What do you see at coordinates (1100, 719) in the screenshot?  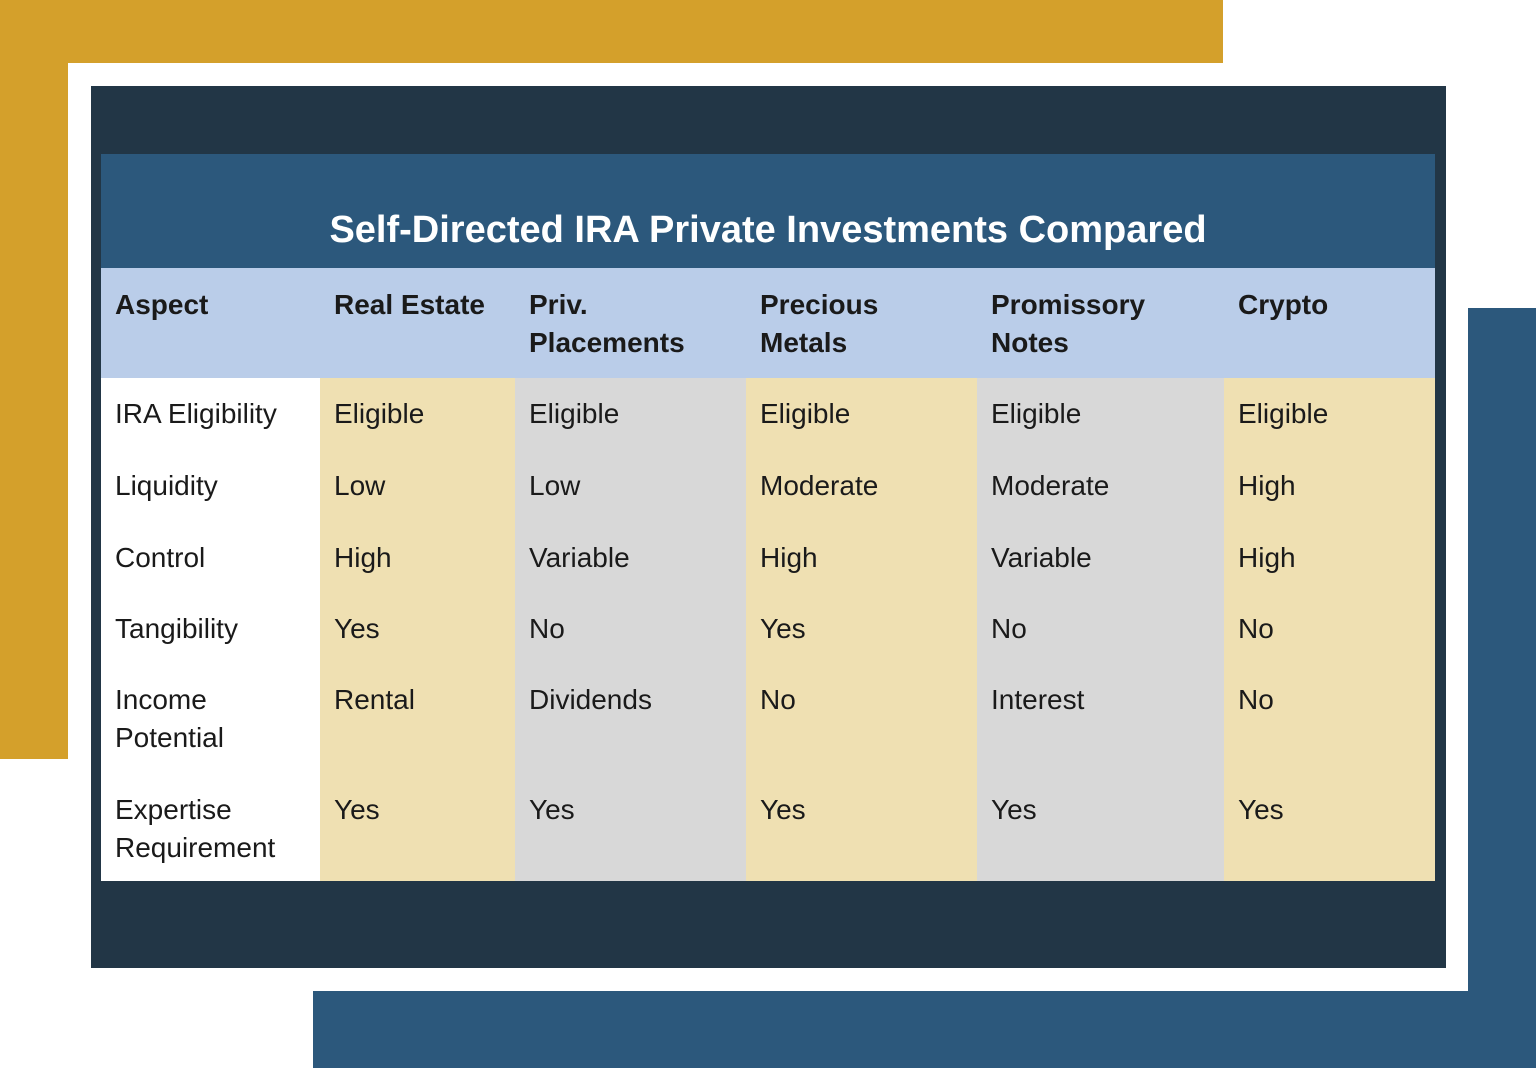 I see `table-cell: Interest` at bounding box center [1100, 719].